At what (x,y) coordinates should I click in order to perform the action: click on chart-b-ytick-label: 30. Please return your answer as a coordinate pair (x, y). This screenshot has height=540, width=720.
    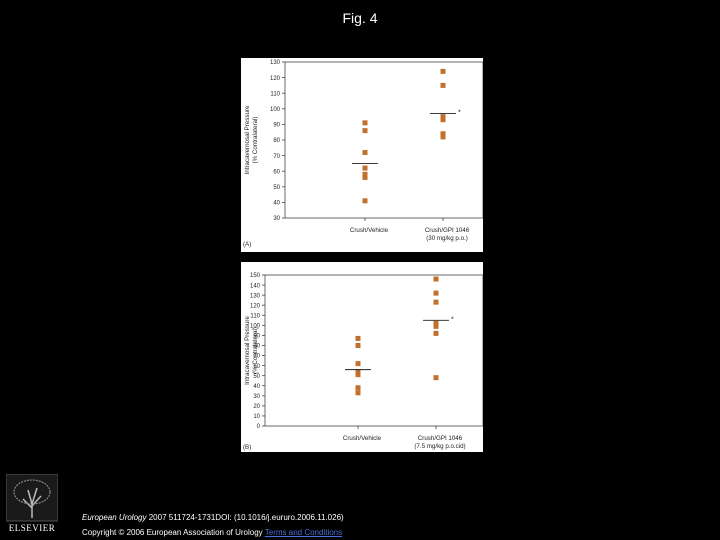
    Looking at the image, I should click on (256, 397).